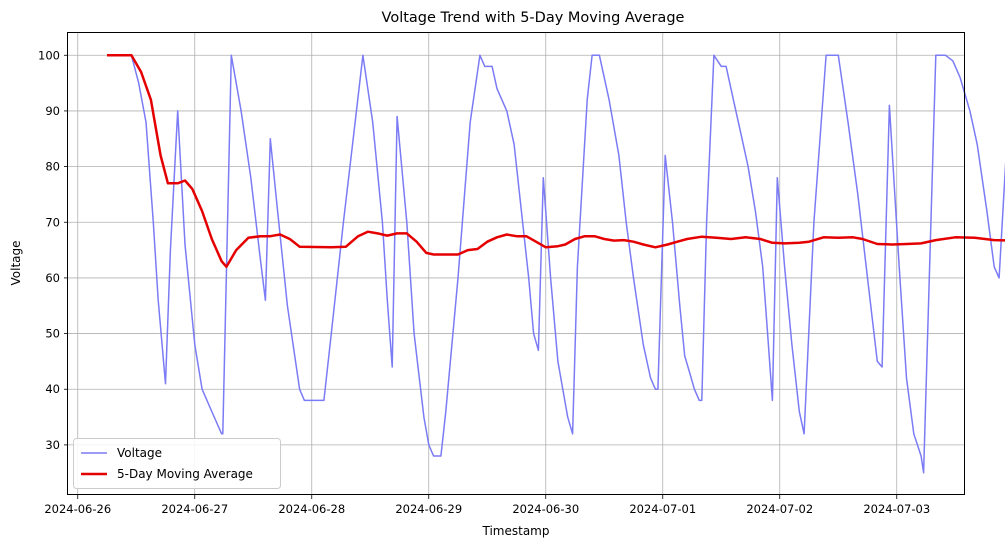 This screenshot has width=1005, height=547. I want to click on chart-title: Voltage Trend with 5-Day Moving Average, so click(533, 18).